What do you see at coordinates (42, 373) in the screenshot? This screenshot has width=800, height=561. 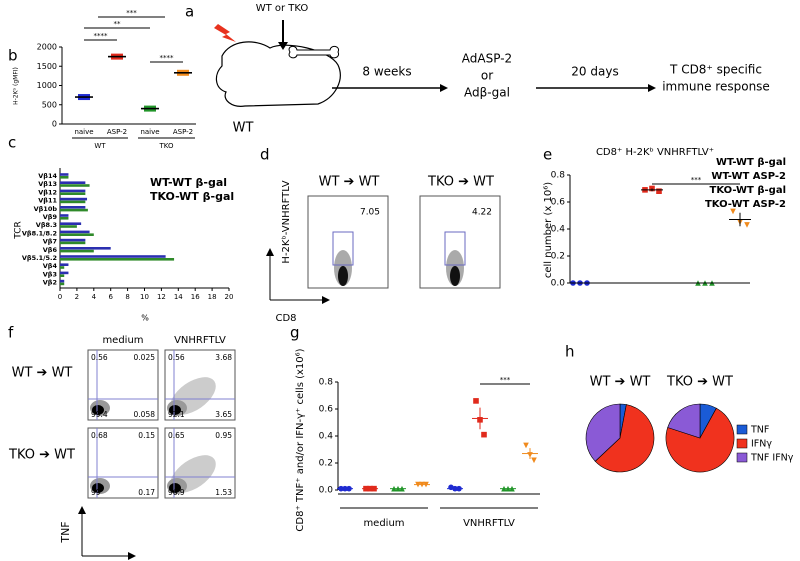 I see `row-label: WT ➔ WT` at bounding box center [42, 373].